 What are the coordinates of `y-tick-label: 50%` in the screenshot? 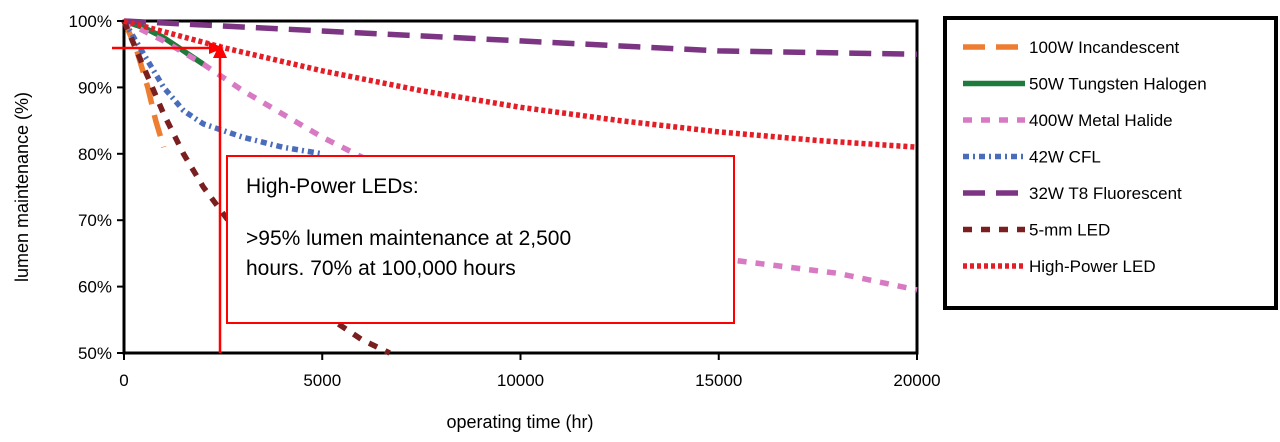 It's located at (95, 353).